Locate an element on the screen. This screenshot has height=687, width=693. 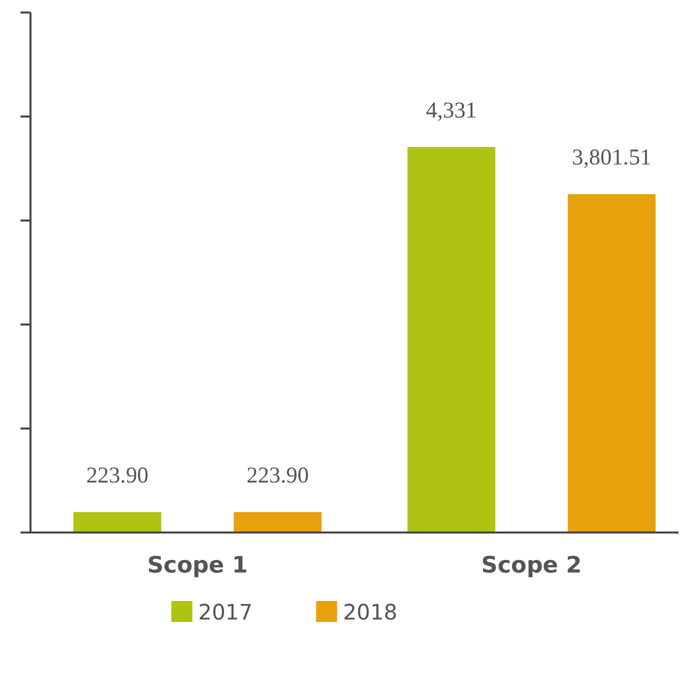
legend-label: 2018 is located at coordinates (370, 613).